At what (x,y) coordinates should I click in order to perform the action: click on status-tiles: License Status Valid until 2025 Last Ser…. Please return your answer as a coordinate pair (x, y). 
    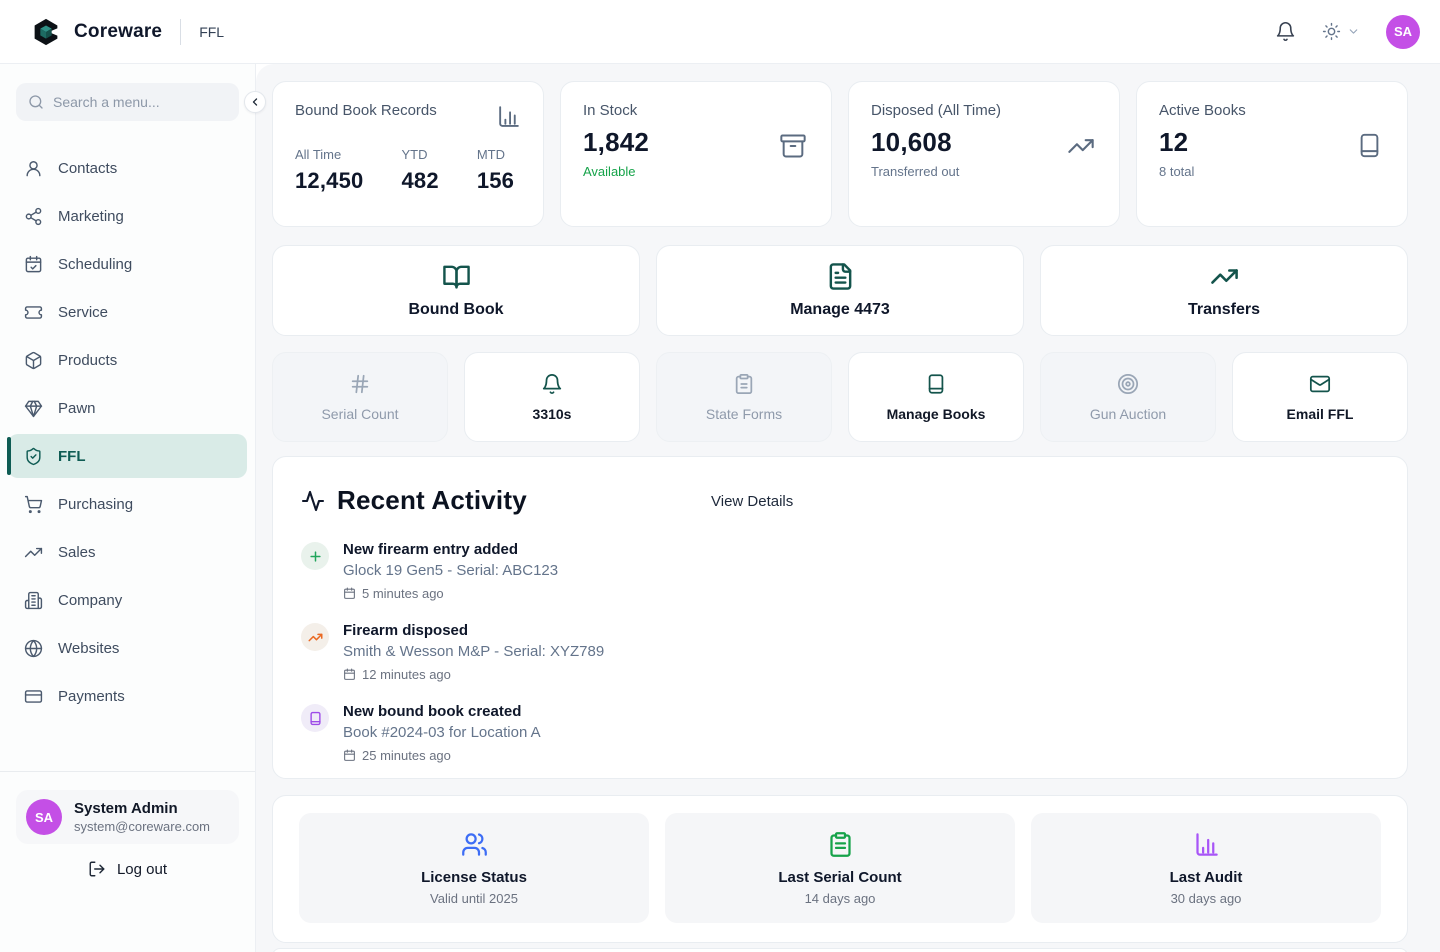
    Looking at the image, I should click on (840, 868).